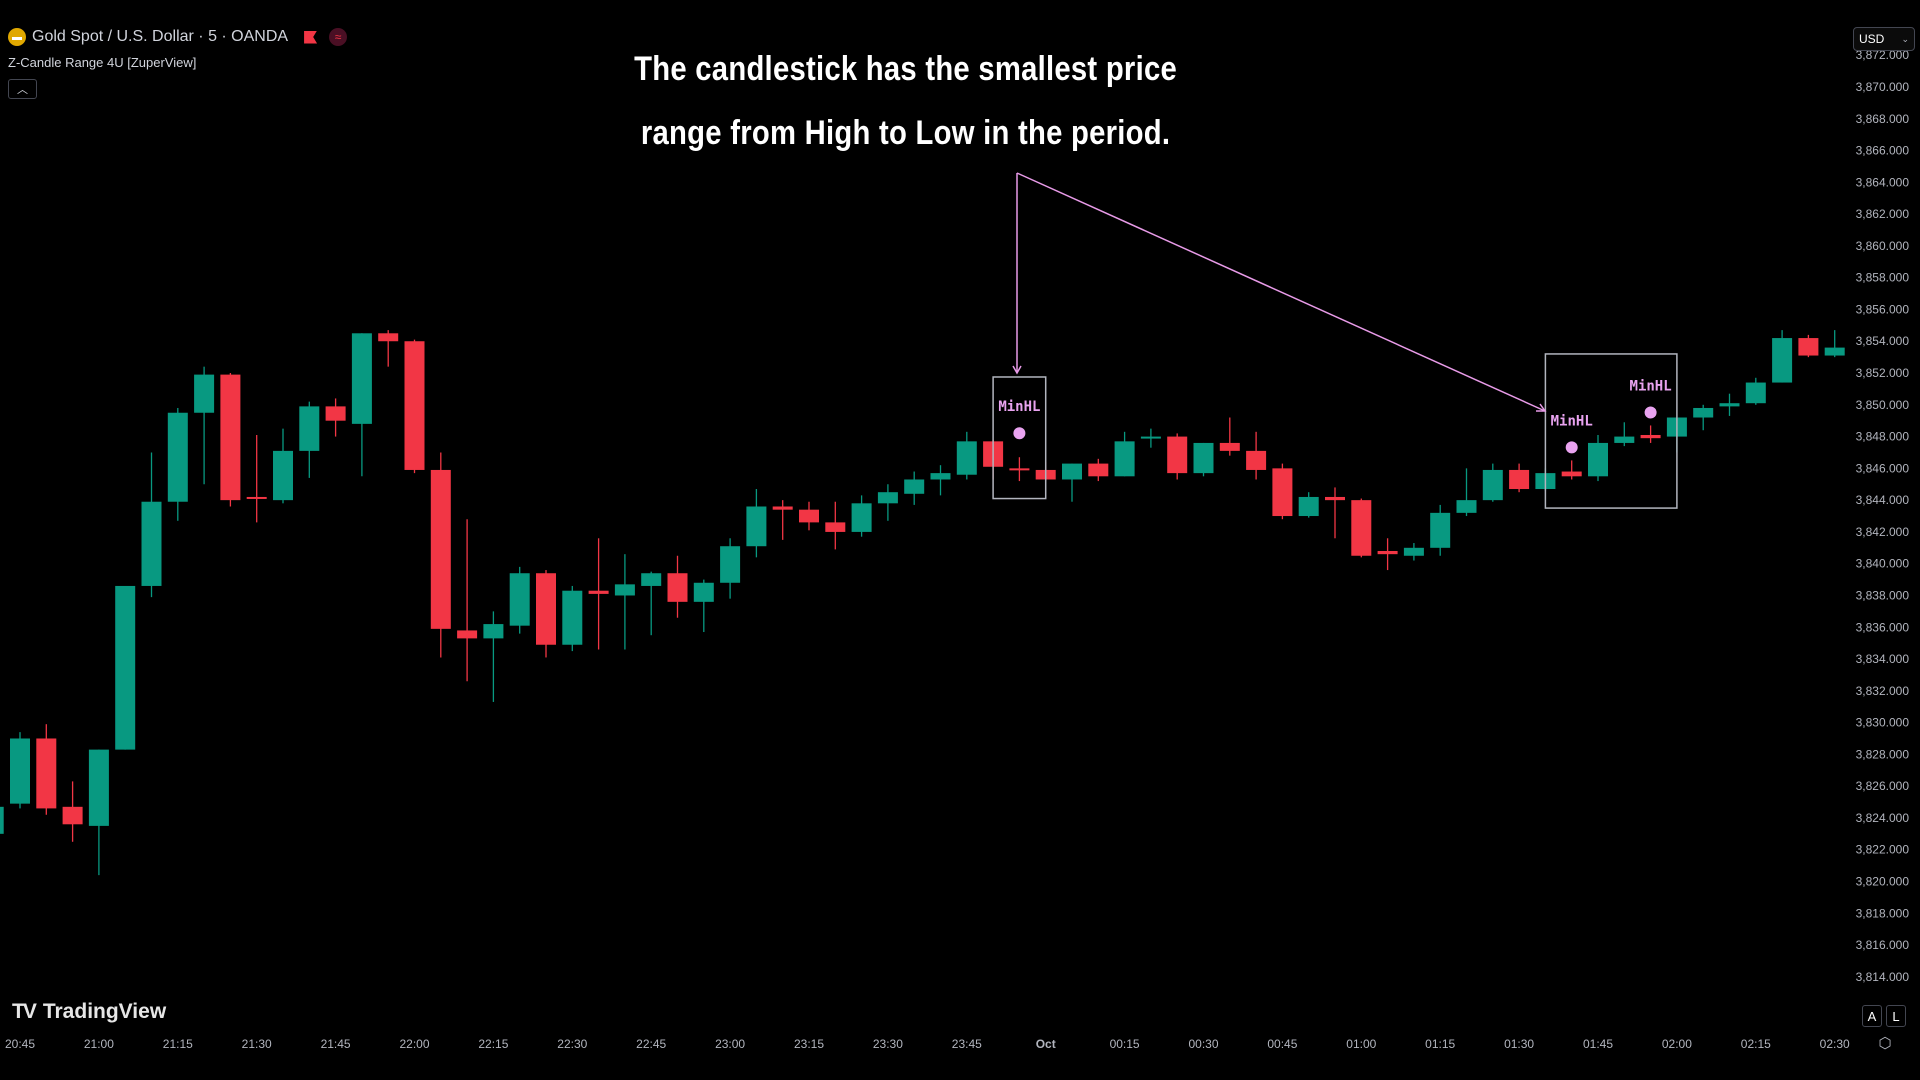  What do you see at coordinates (338, 37) in the screenshot?
I see `market-status-icon: ≈` at bounding box center [338, 37].